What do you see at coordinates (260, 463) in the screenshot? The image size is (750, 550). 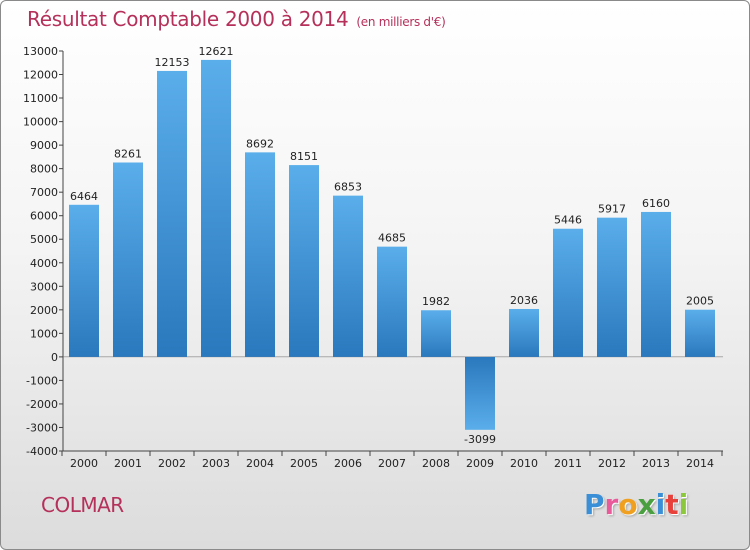 I see `x-tick-label: 2004` at bounding box center [260, 463].